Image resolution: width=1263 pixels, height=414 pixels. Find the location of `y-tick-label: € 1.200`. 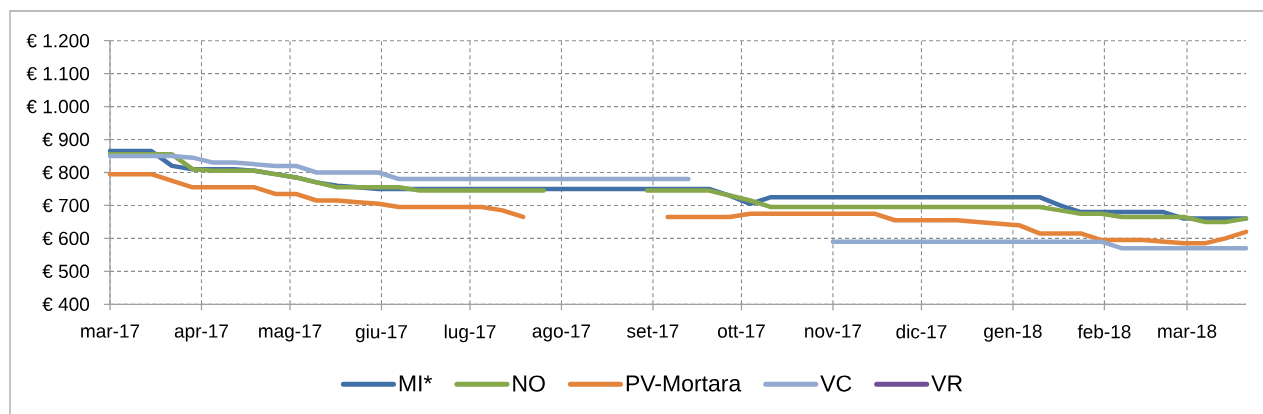

y-tick-label: € 1.200 is located at coordinates (58, 40).